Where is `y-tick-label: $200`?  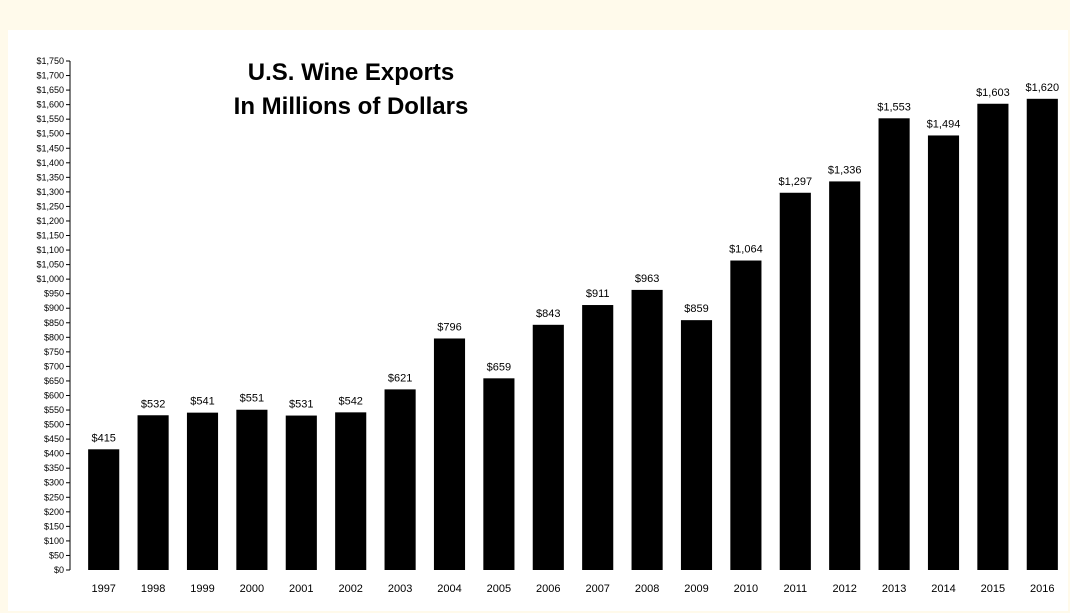
y-tick-label: $200 is located at coordinates (54, 512).